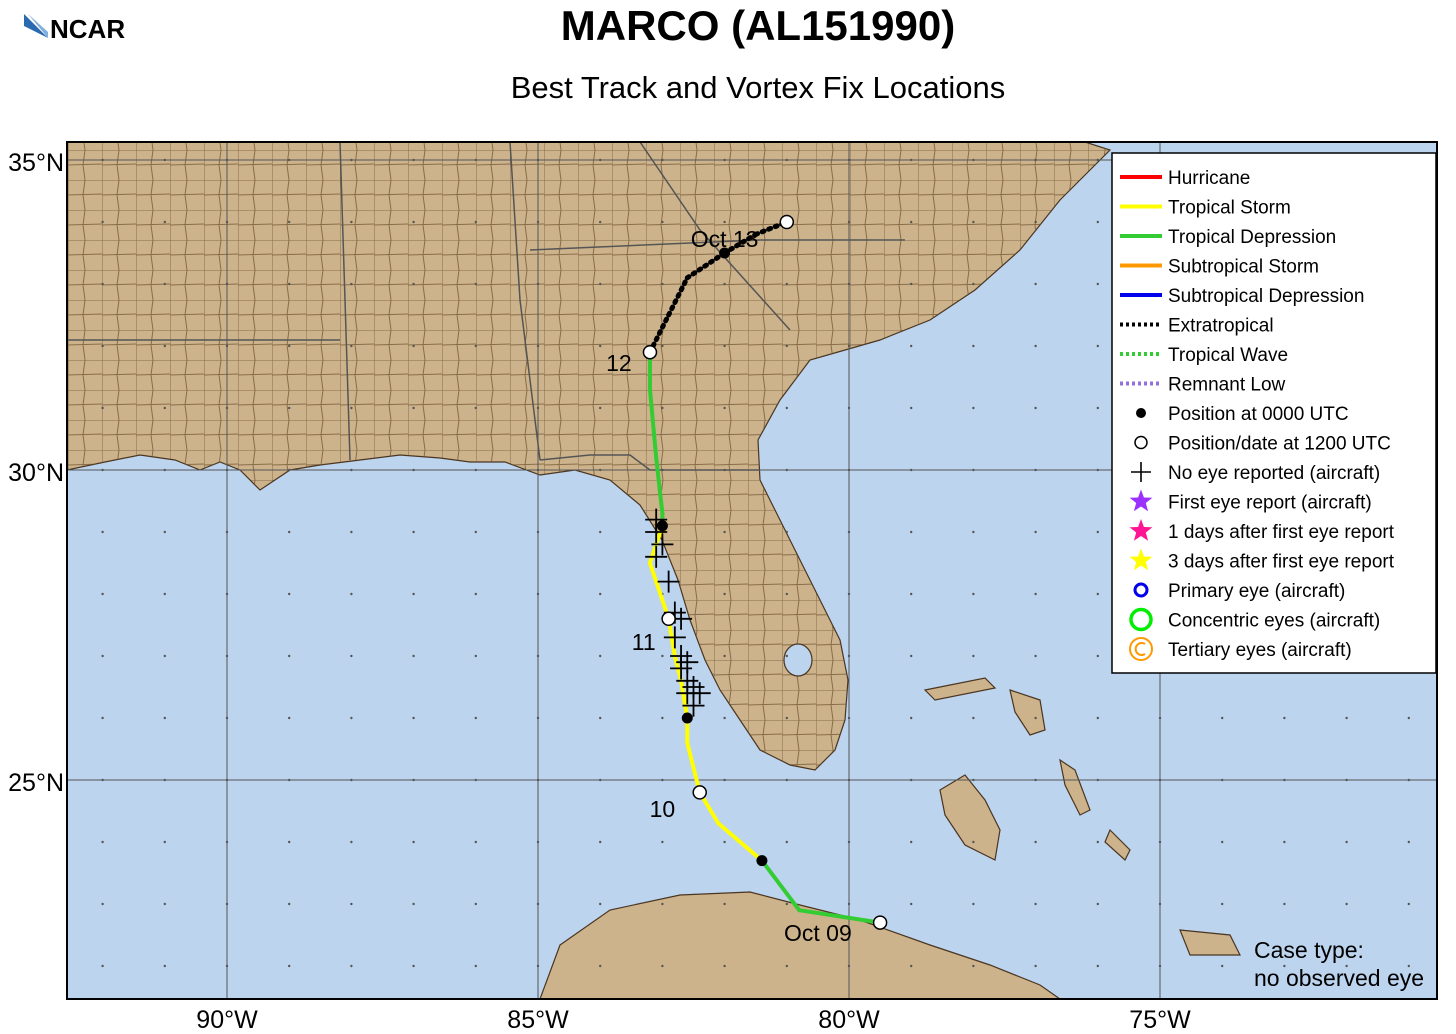  Describe the element at coordinates (1210, 942) in the screenshot. I see `bahamas-southern` at that location.